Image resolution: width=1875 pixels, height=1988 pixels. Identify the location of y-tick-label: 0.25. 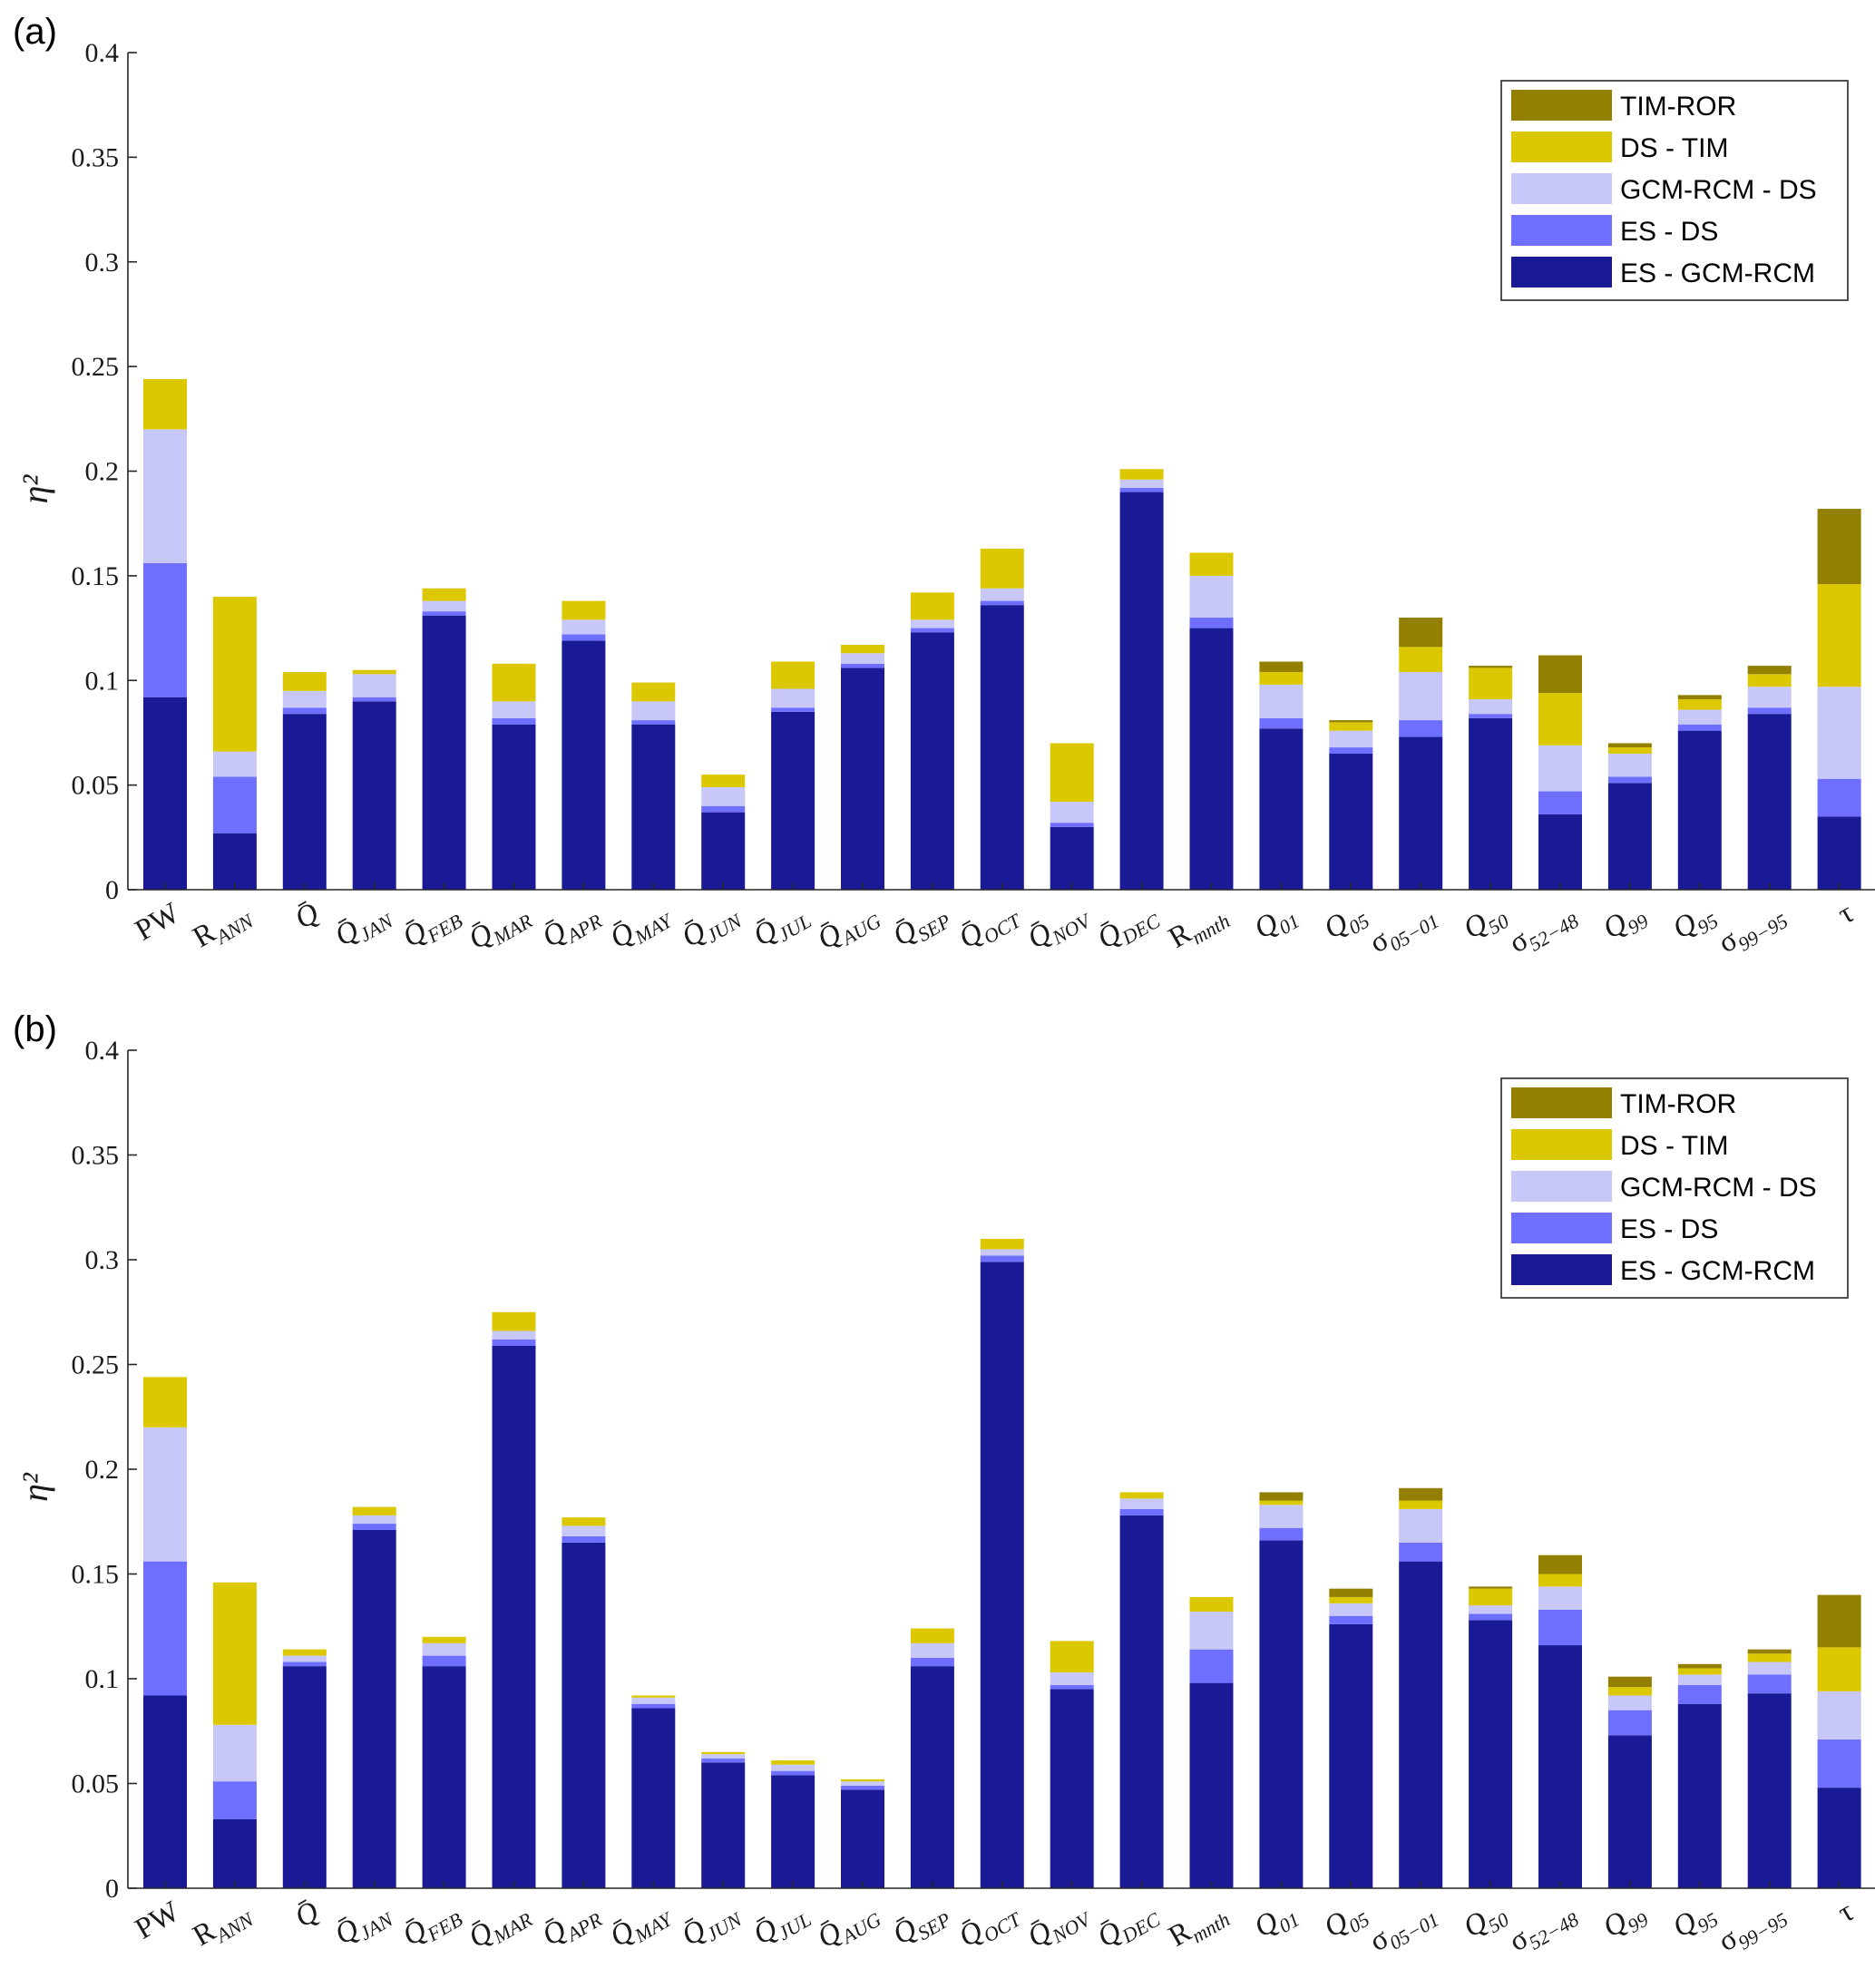
(96, 1365).